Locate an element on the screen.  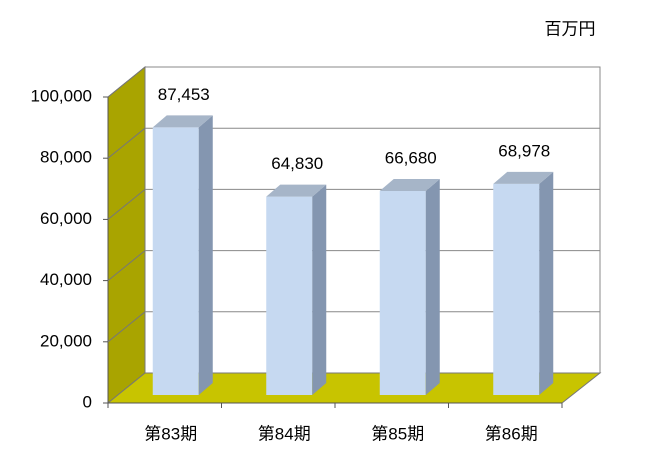
value-label: 66,680 is located at coordinates (411, 157).